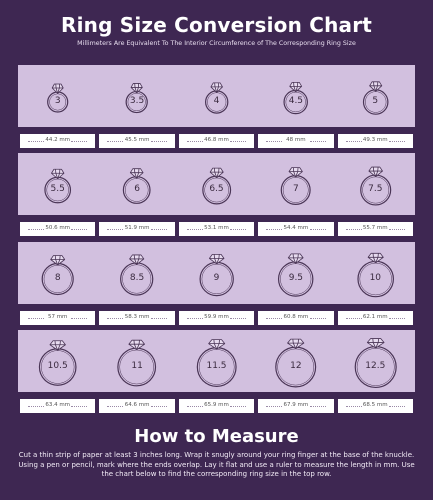 The height and width of the screenshot is (500, 433). Describe the element at coordinates (375, 189) in the screenshot. I see `ring-size-label: 7.5` at that location.